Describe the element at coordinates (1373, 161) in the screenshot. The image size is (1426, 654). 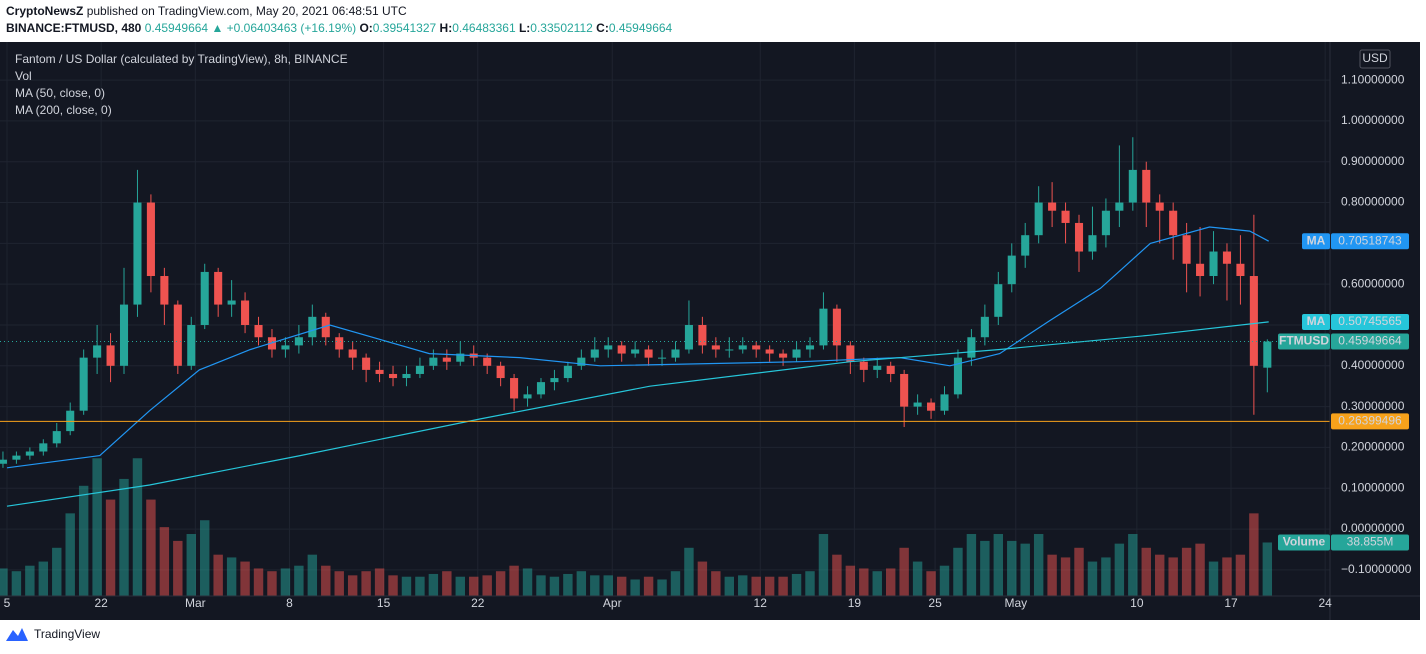
I see `y-tick-label: 0.90000000` at that location.